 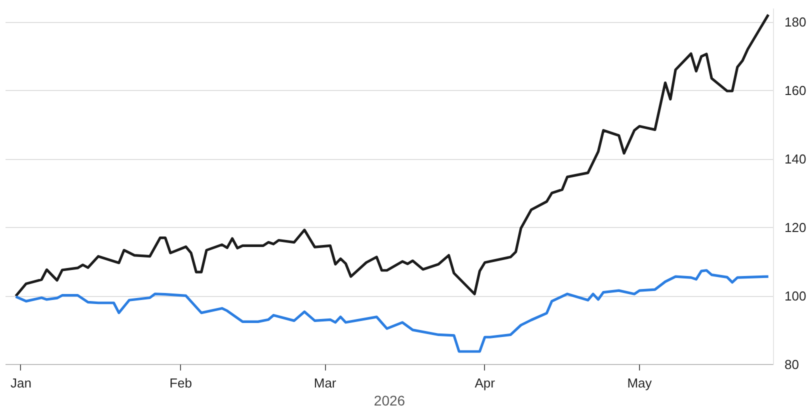 What do you see at coordinates (181, 383) in the screenshot?
I see `x-tick-label: Feb` at bounding box center [181, 383].